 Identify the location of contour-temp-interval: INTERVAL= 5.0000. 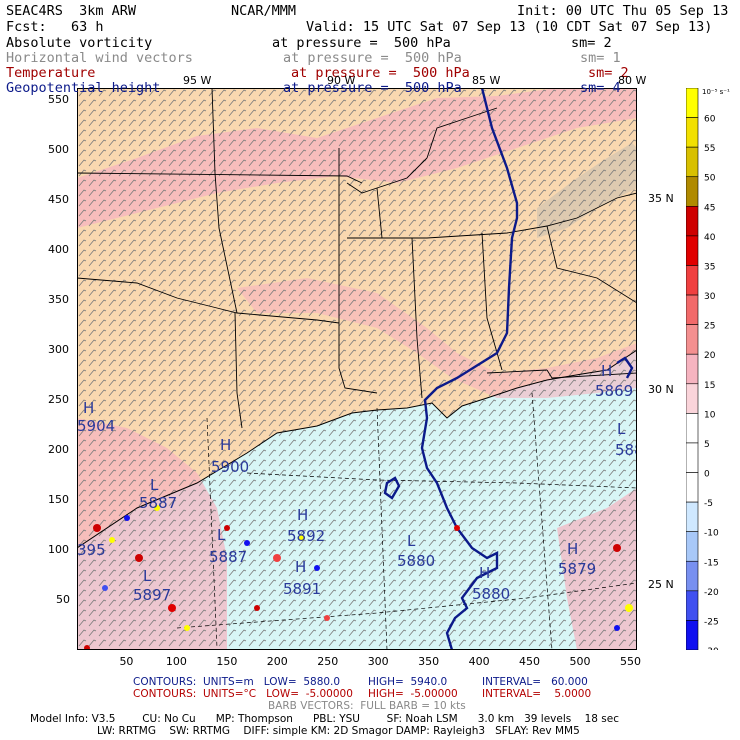
(537, 694).